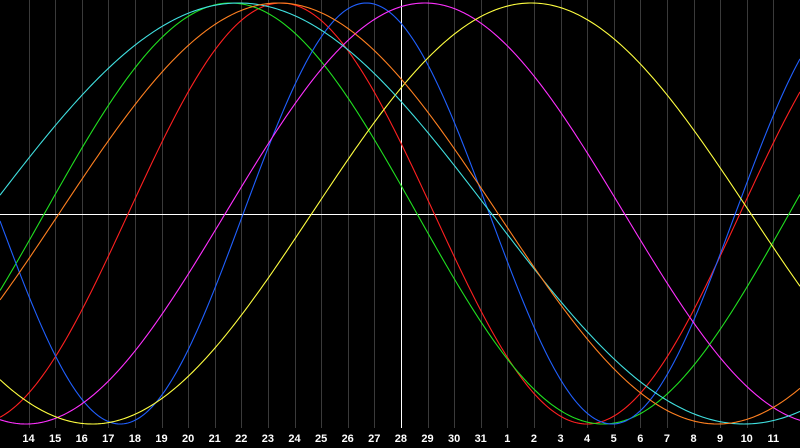  Describe the element at coordinates (82, 439) in the screenshot. I see `x-tick-label: 16` at that location.